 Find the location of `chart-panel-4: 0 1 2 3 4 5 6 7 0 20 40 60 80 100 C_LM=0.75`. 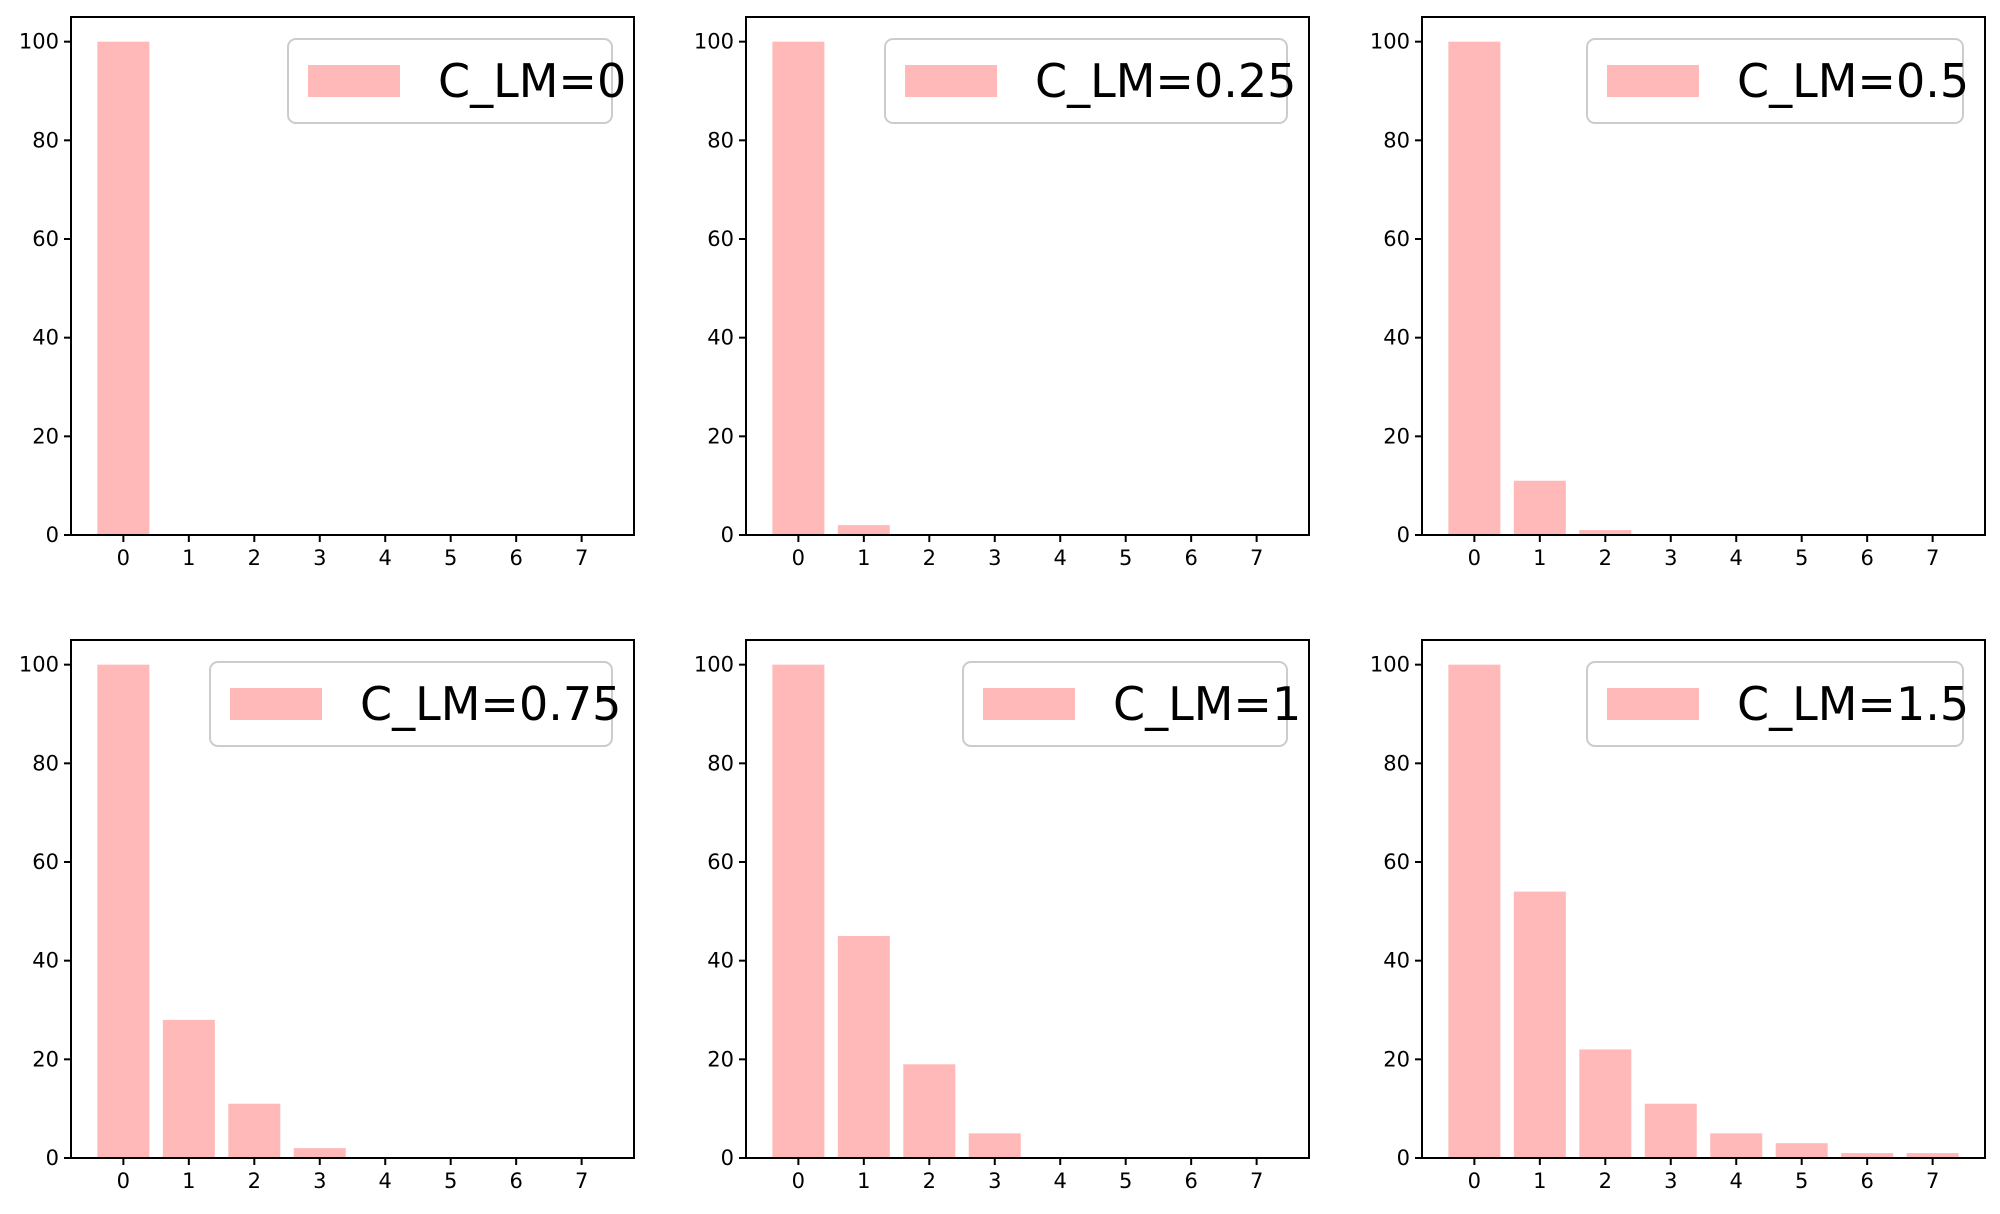

chart-panel-4: 0 1 2 3 4 5 6 7 0 20 40 60 80 100 C_LM=0.75 is located at coordinates (327, 916).